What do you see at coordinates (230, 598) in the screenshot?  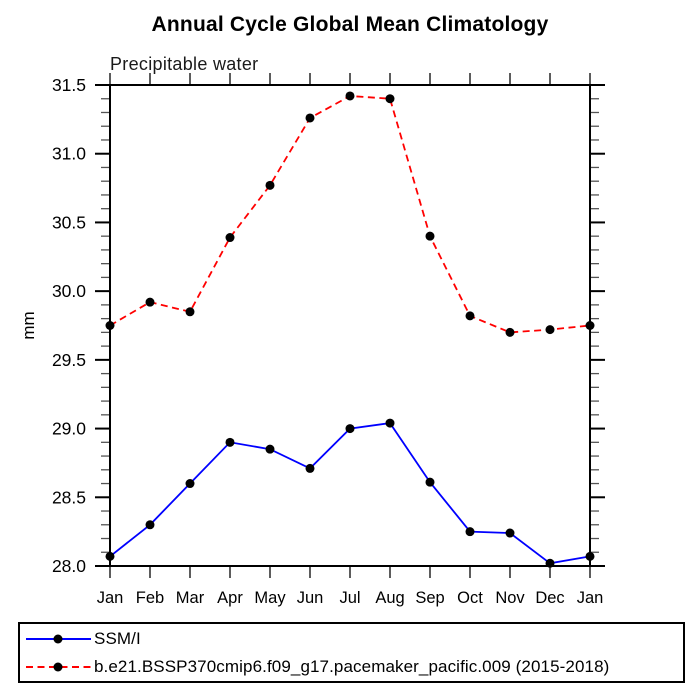 I see `x-tick-label: Apr` at bounding box center [230, 598].